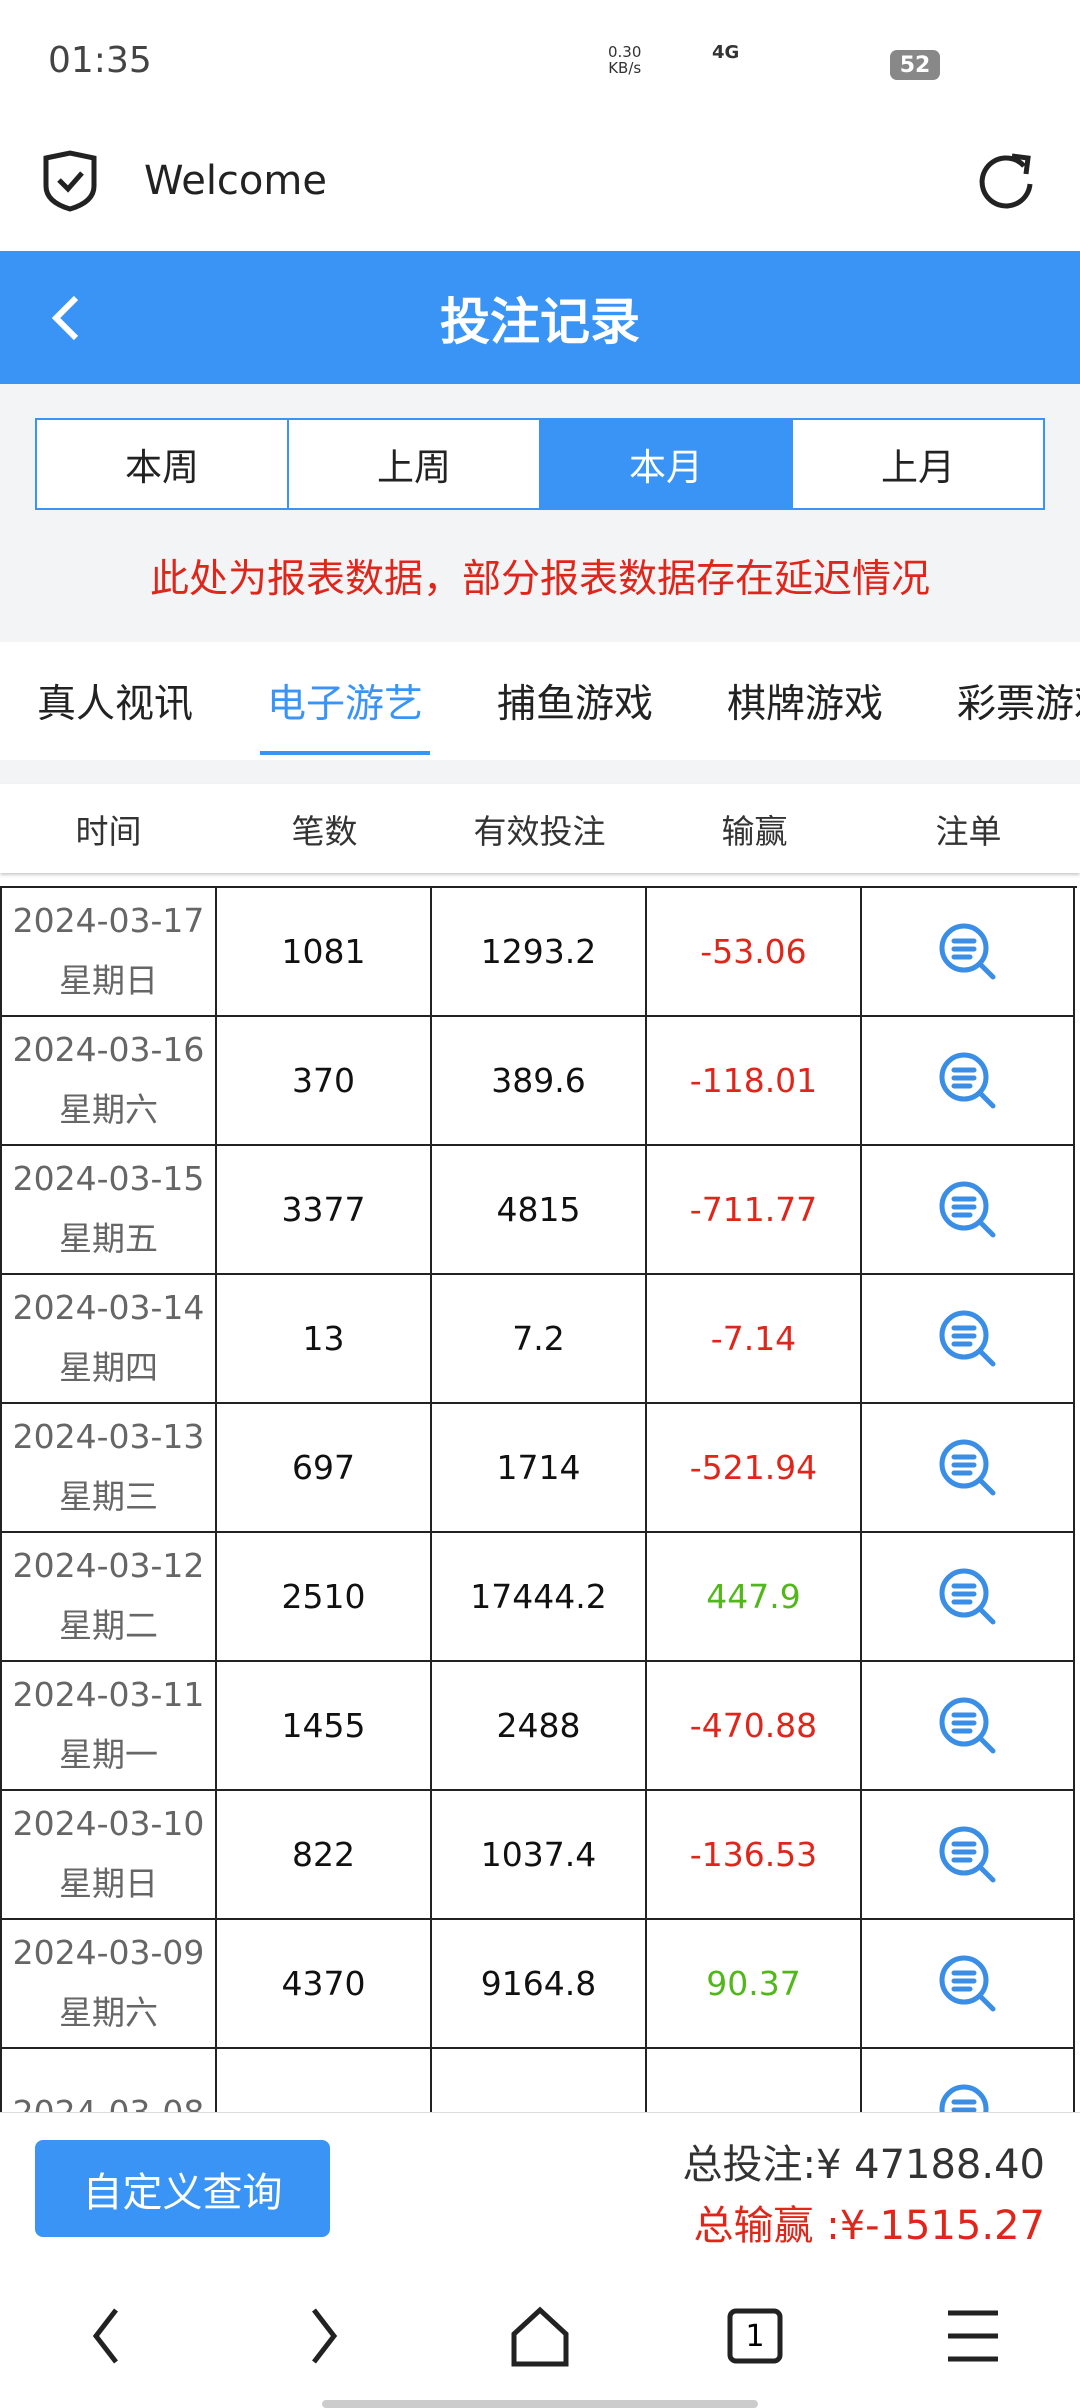 The height and width of the screenshot is (2408, 1080). I want to click on time: 01:35, so click(100, 60).